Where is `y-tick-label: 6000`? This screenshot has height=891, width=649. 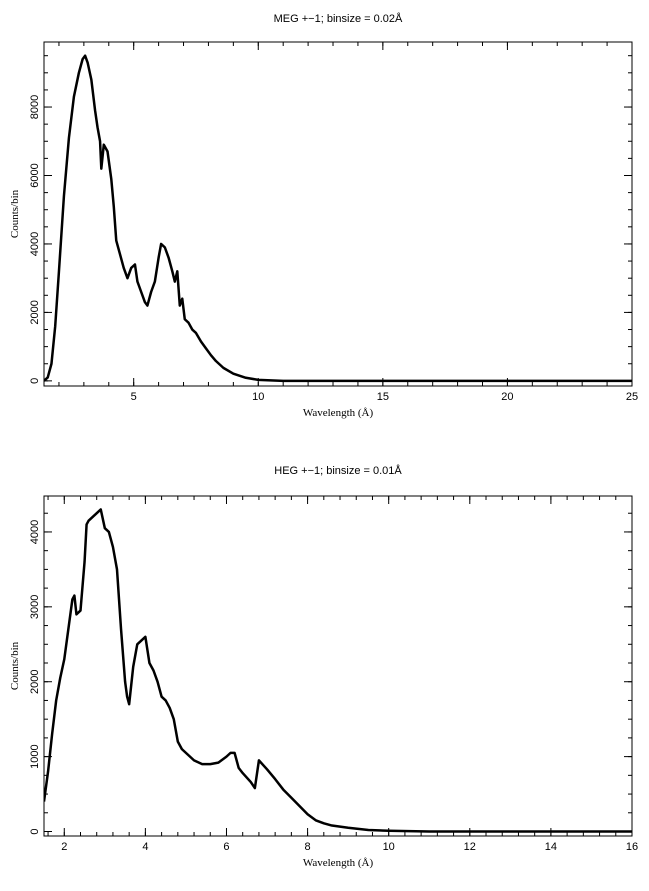 y-tick-label: 6000 is located at coordinates (35, 175).